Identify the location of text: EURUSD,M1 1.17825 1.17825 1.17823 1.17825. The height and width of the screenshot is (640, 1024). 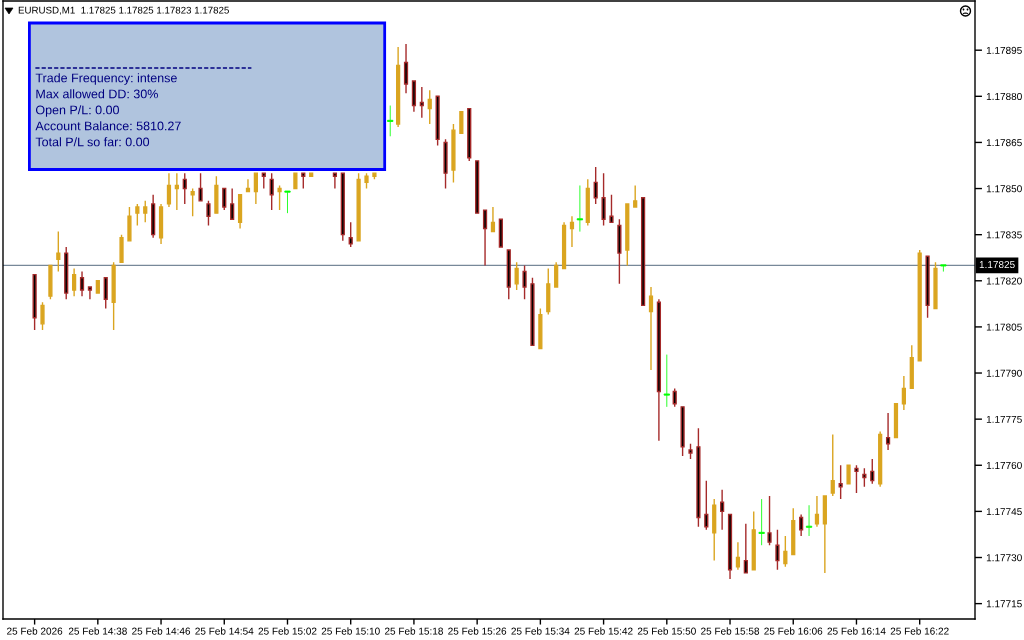
(123, 10).